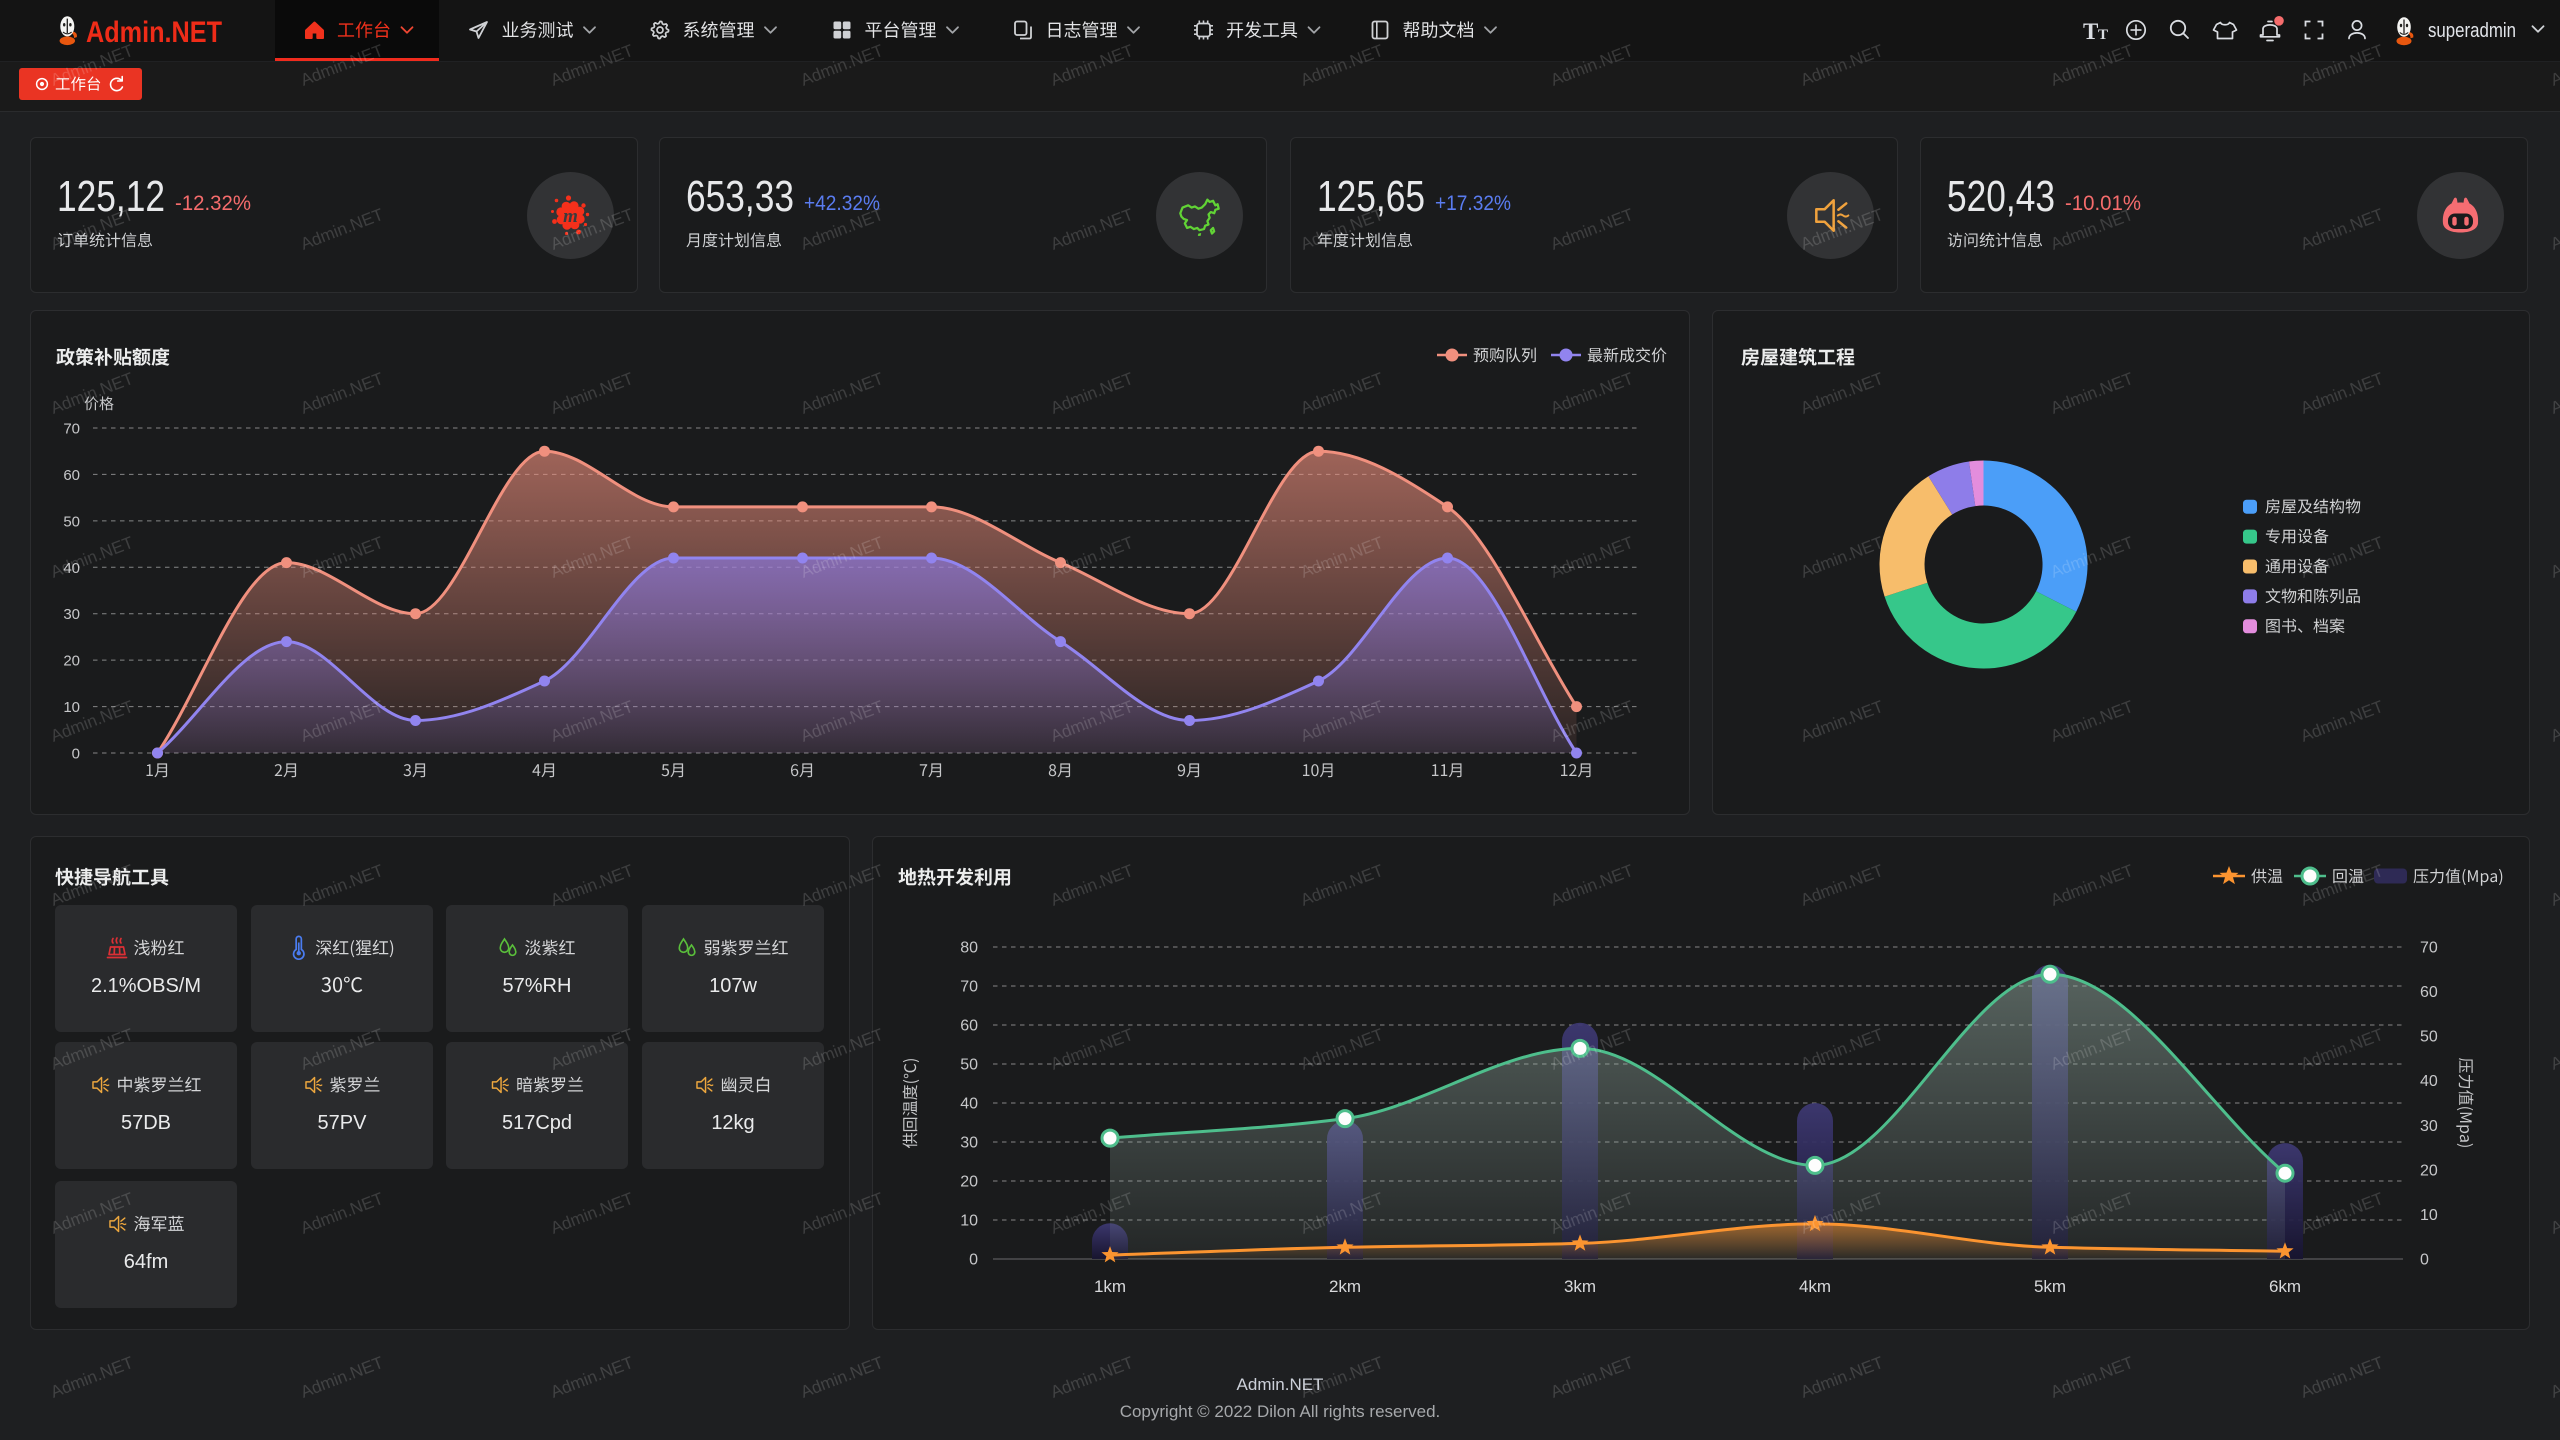 The image size is (2560, 1440). Describe the element at coordinates (732, 1123) in the screenshot. I see `svg-text: 12kg` at that location.